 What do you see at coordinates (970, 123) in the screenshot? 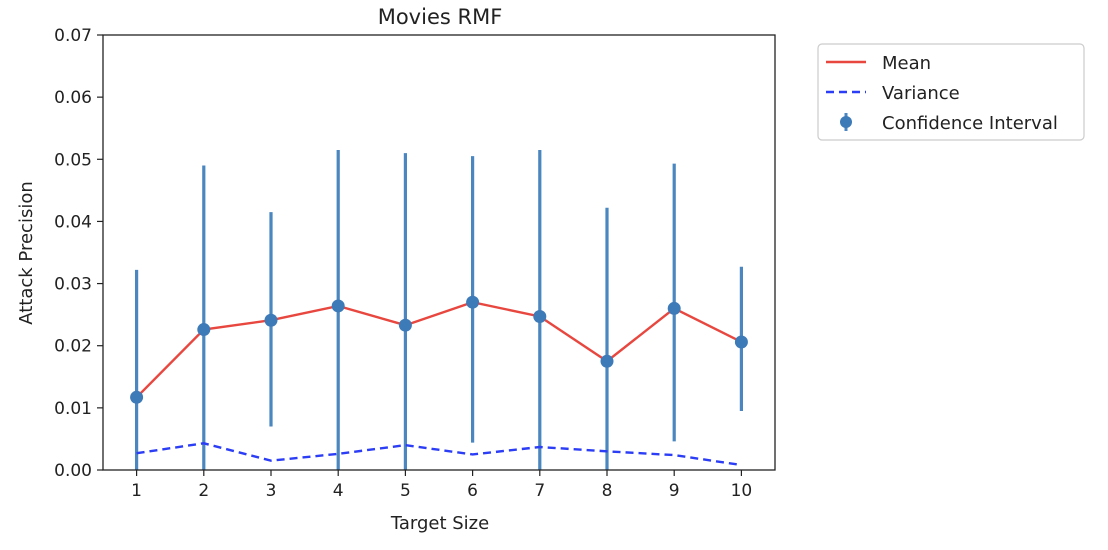
I see `legend-ci-label: Confidence Interval` at bounding box center [970, 123].